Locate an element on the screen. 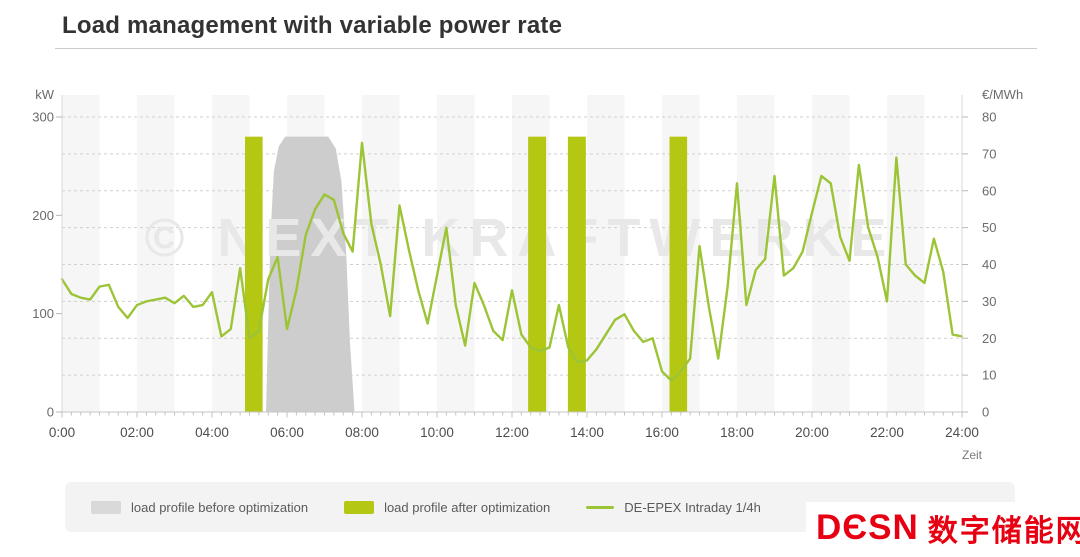  svg-text: 08:00 is located at coordinates (362, 432).